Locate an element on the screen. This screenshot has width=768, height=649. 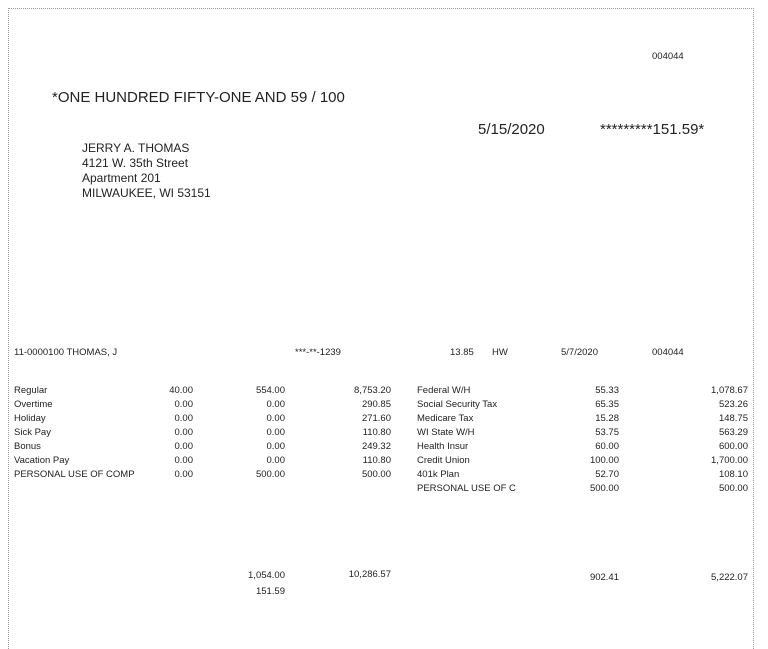
deduction-label: 401k Plan is located at coordinates (438, 474).